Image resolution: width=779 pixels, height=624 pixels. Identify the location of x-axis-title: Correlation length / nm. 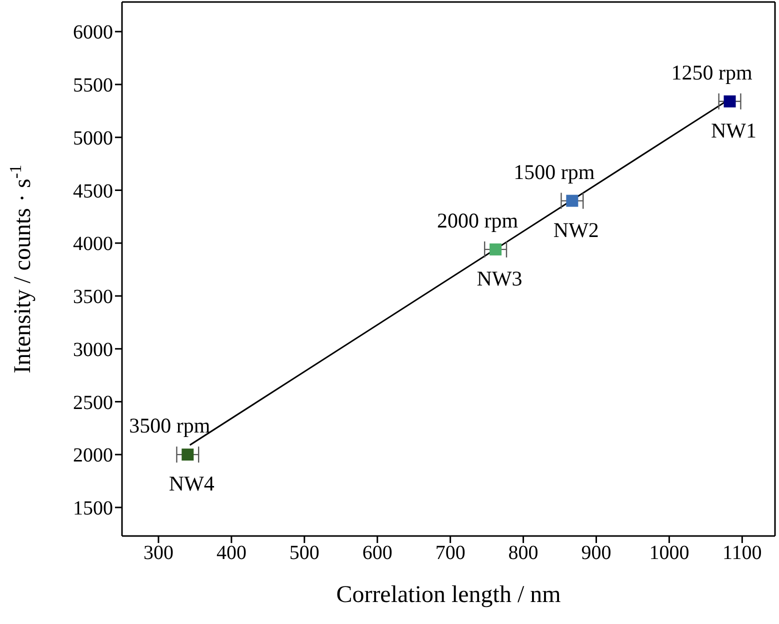
(449, 595).